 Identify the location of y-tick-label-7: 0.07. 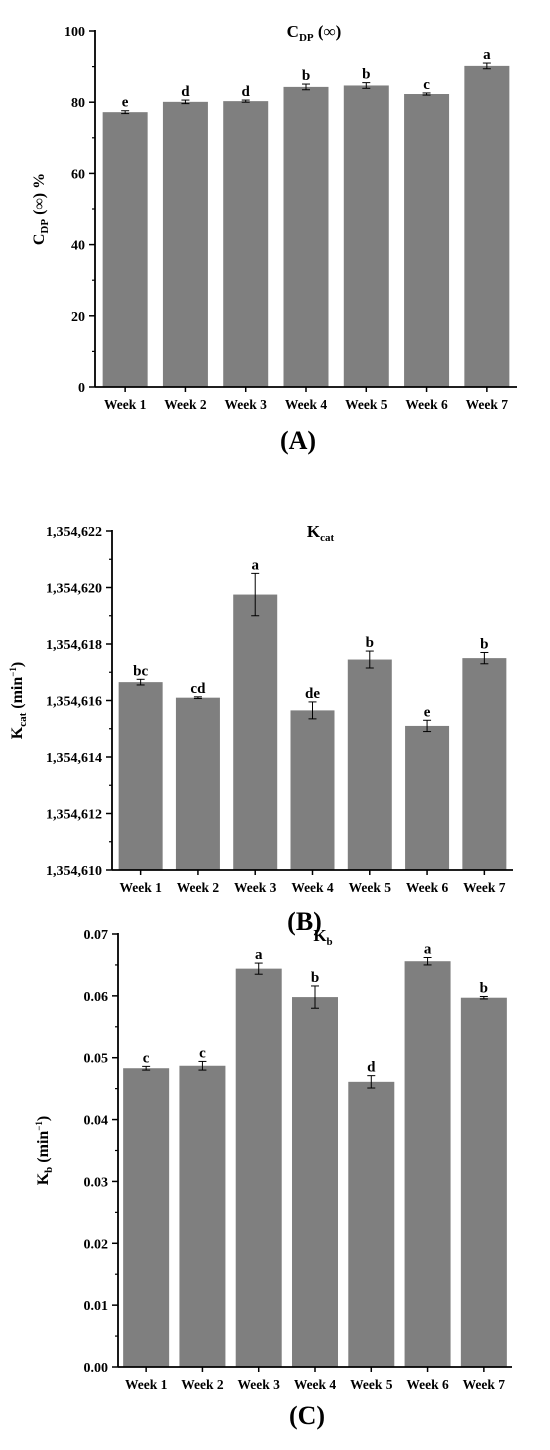
(96, 935).